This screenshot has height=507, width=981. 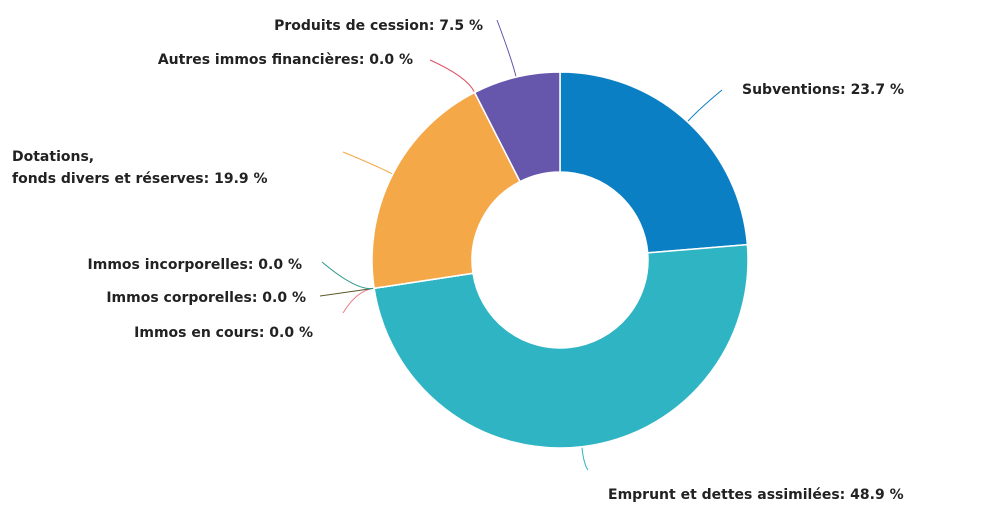 What do you see at coordinates (877, 90) in the screenshot?
I see `value-label: 23.7 %` at bounding box center [877, 90].